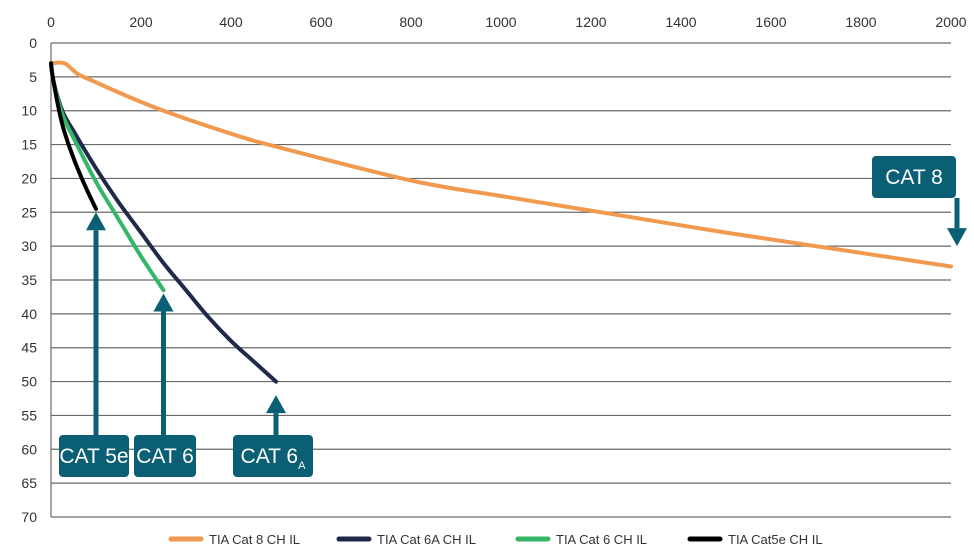 The image size is (974, 557). Describe the element at coordinates (73, 136) in the screenshot. I see `series-line-tia-cat5e-ch-il` at that location.